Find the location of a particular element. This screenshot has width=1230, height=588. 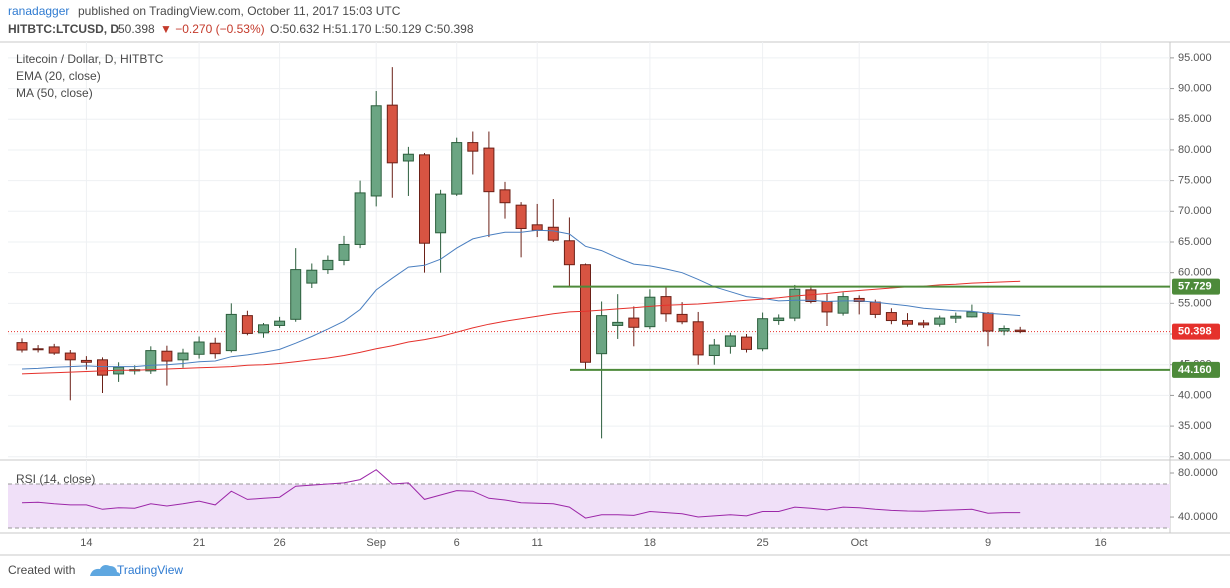

y-tick-label: 60.000 is located at coordinates (1195, 273).